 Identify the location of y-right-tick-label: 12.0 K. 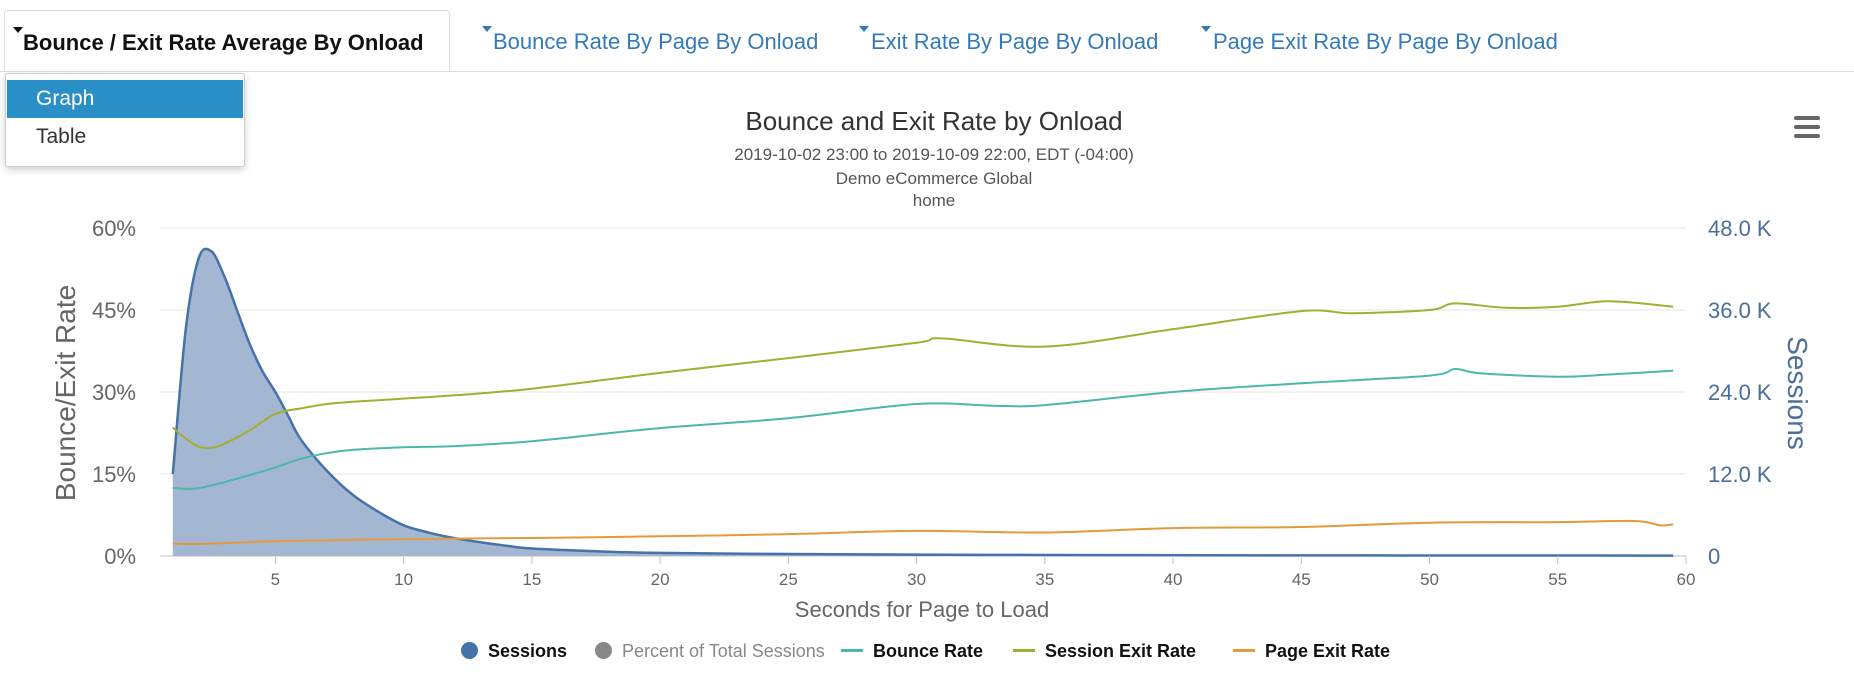
(1740, 474).